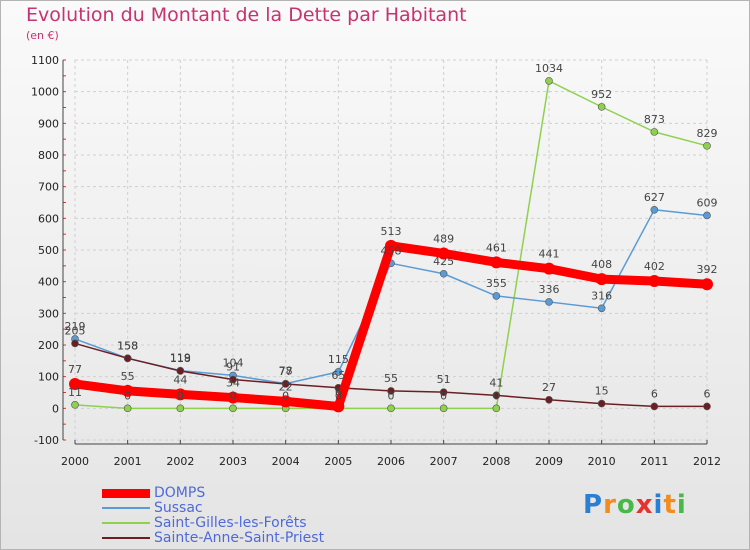  Describe the element at coordinates (391, 378) in the screenshot. I see `data-label: 55` at that location.